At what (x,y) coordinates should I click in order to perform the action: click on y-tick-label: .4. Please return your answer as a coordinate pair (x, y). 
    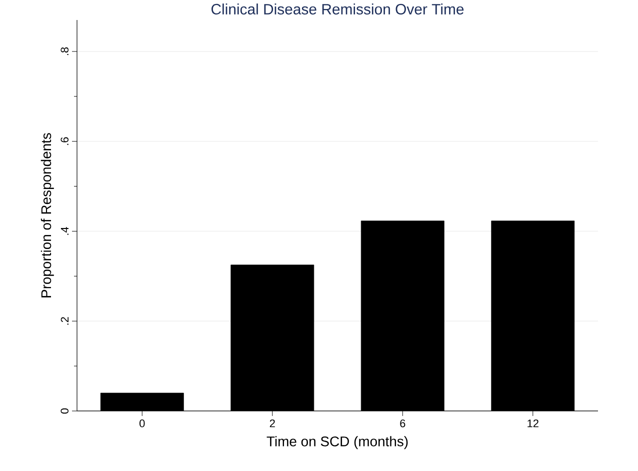
    Looking at the image, I should click on (64, 230).